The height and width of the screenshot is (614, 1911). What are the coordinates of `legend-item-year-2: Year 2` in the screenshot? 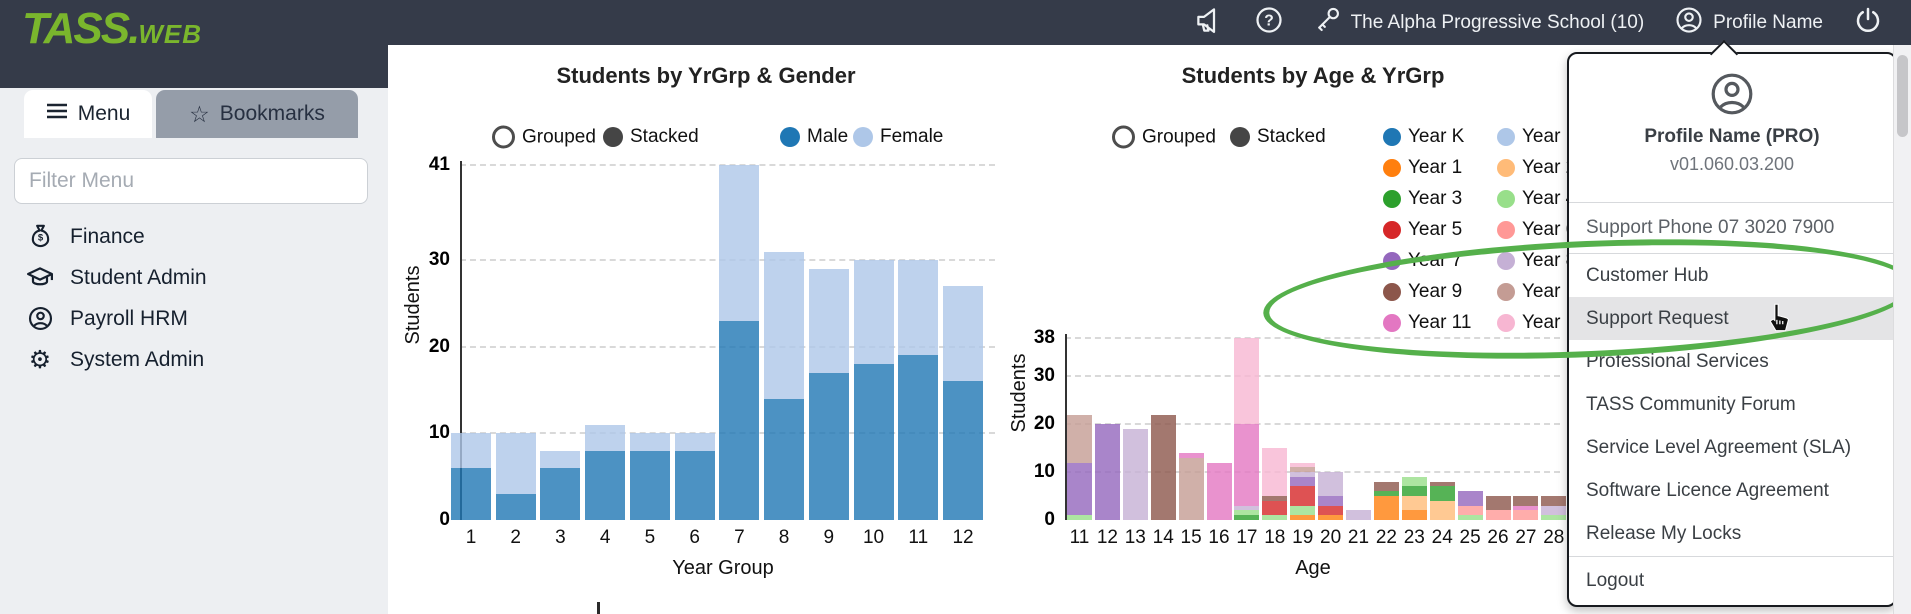 It's located at (1536, 168).